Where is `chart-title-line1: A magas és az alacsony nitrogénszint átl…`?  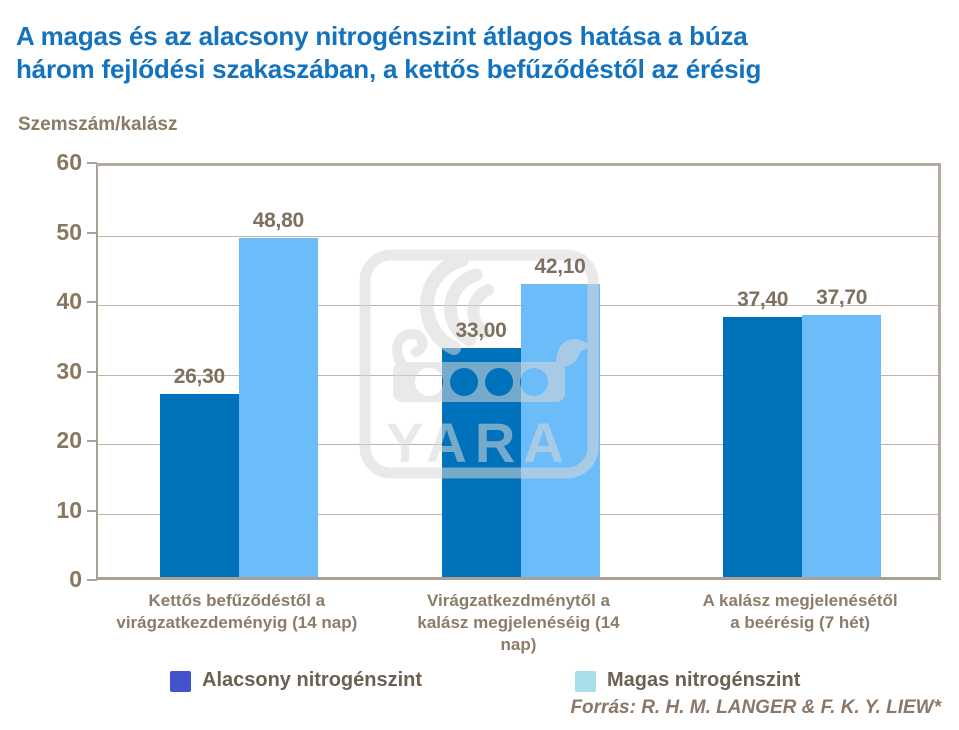
chart-title-line1: A magas és az alacsony nitrogénszint átl… is located at coordinates (382, 36).